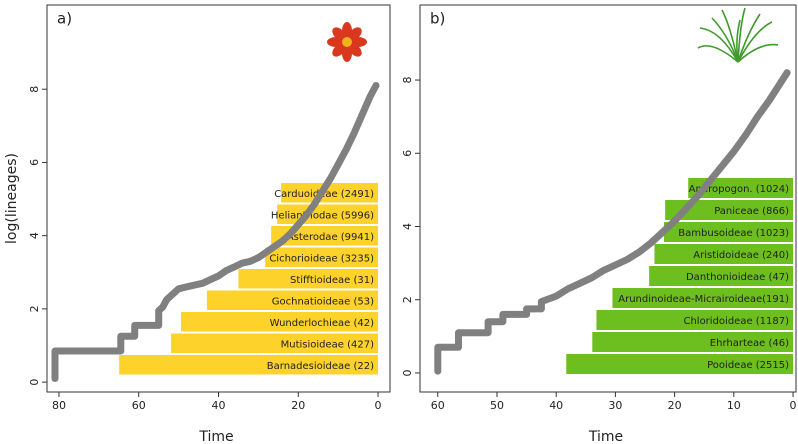  What do you see at coordinates (497, 405) in the screenshot?
I see `x-tick-label: 50` at bounding box center [497, 405].